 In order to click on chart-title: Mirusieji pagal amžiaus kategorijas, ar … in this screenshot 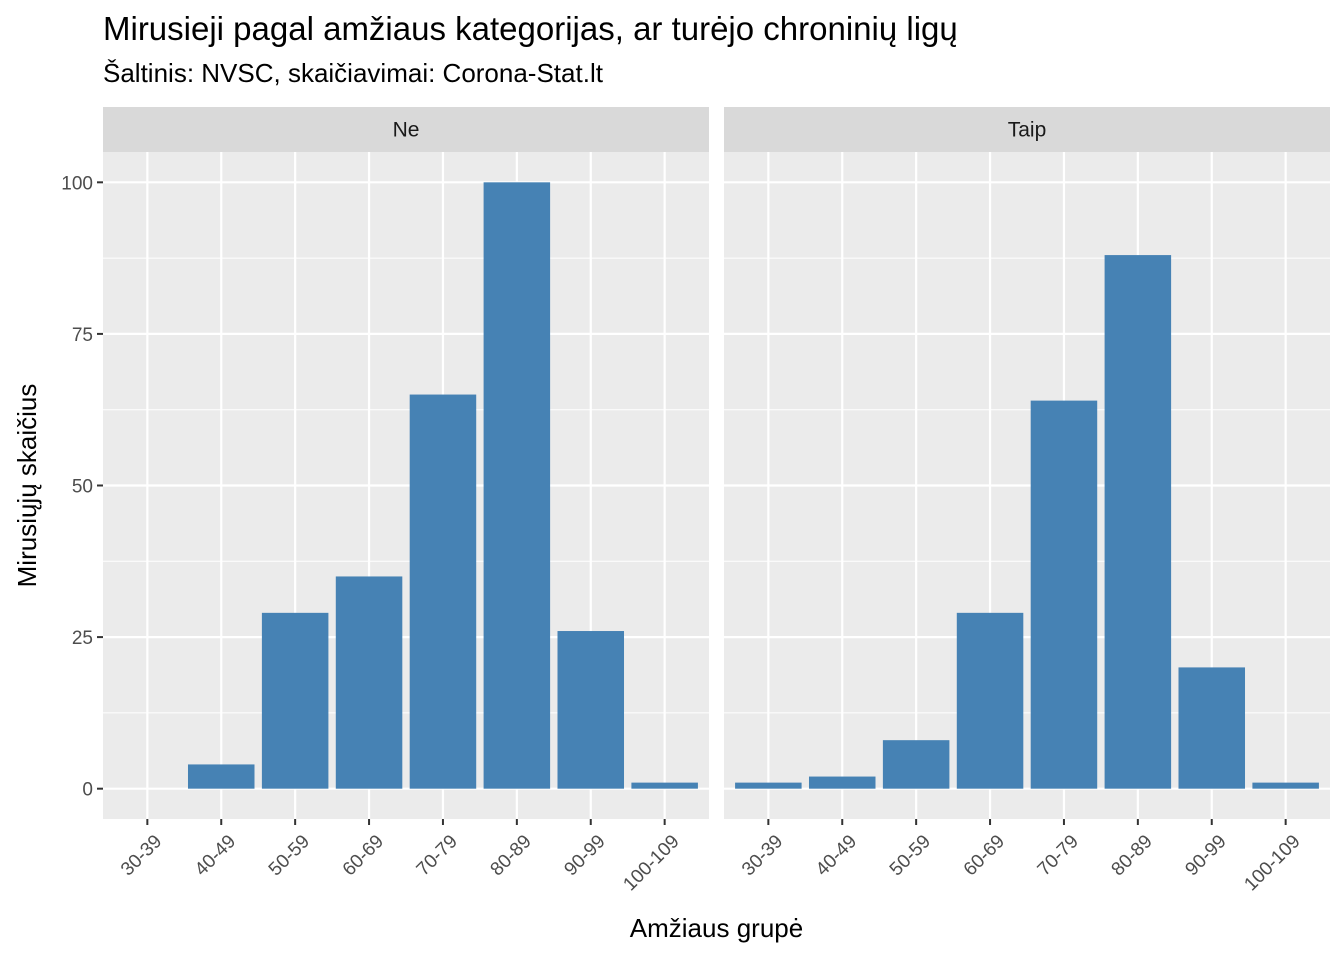, I will do `click(530, 28)`.